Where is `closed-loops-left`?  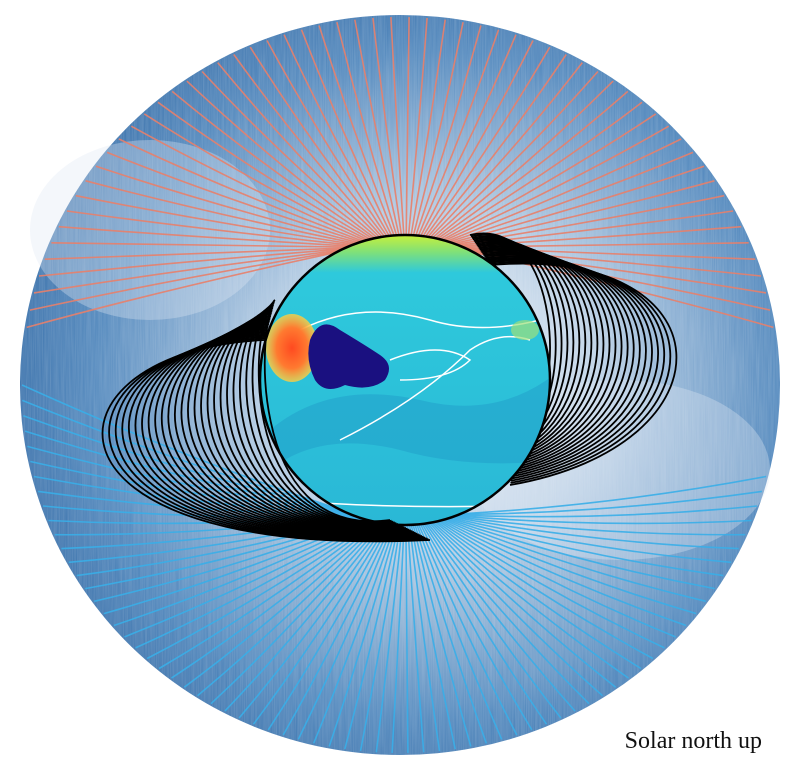
closed-loops-left is located at coordinates (266, 421).